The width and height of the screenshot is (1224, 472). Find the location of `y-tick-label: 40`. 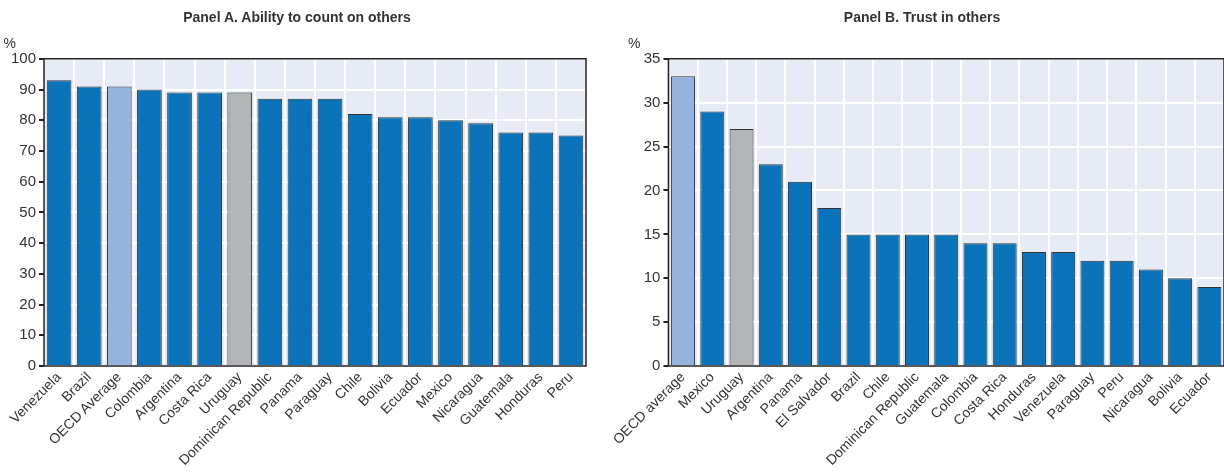

y-tick-label: 40 is located at coordinates (28, 242).